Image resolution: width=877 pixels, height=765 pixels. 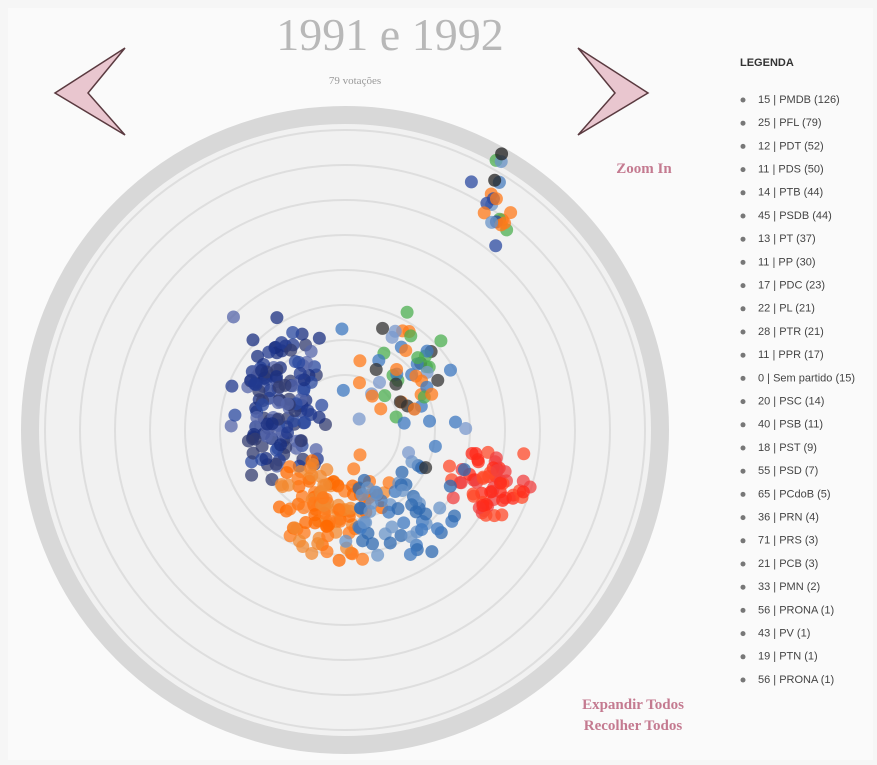 I want to click on legend-item: 11 | PDS (50), so click(x=791, y=170).